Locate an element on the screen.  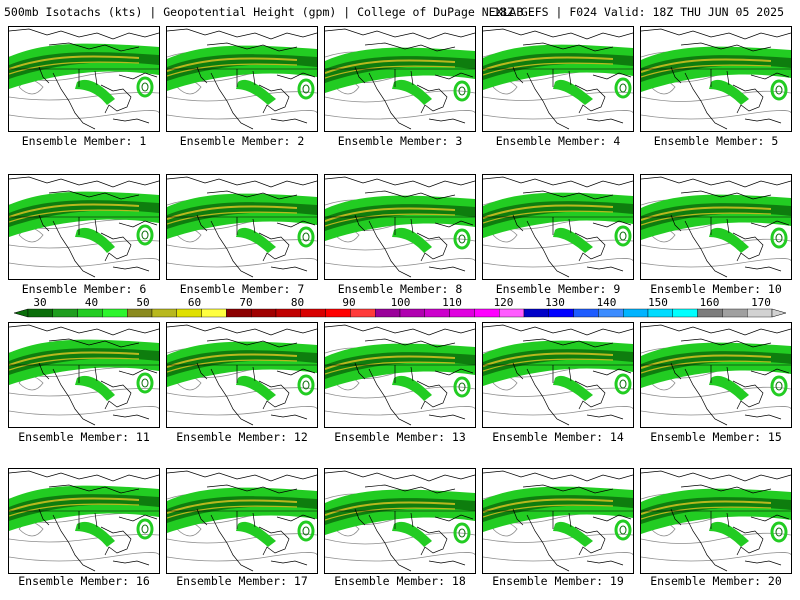
ensemble-member-label: Ensemble Member: 19 is located at coordinates (558, 581).